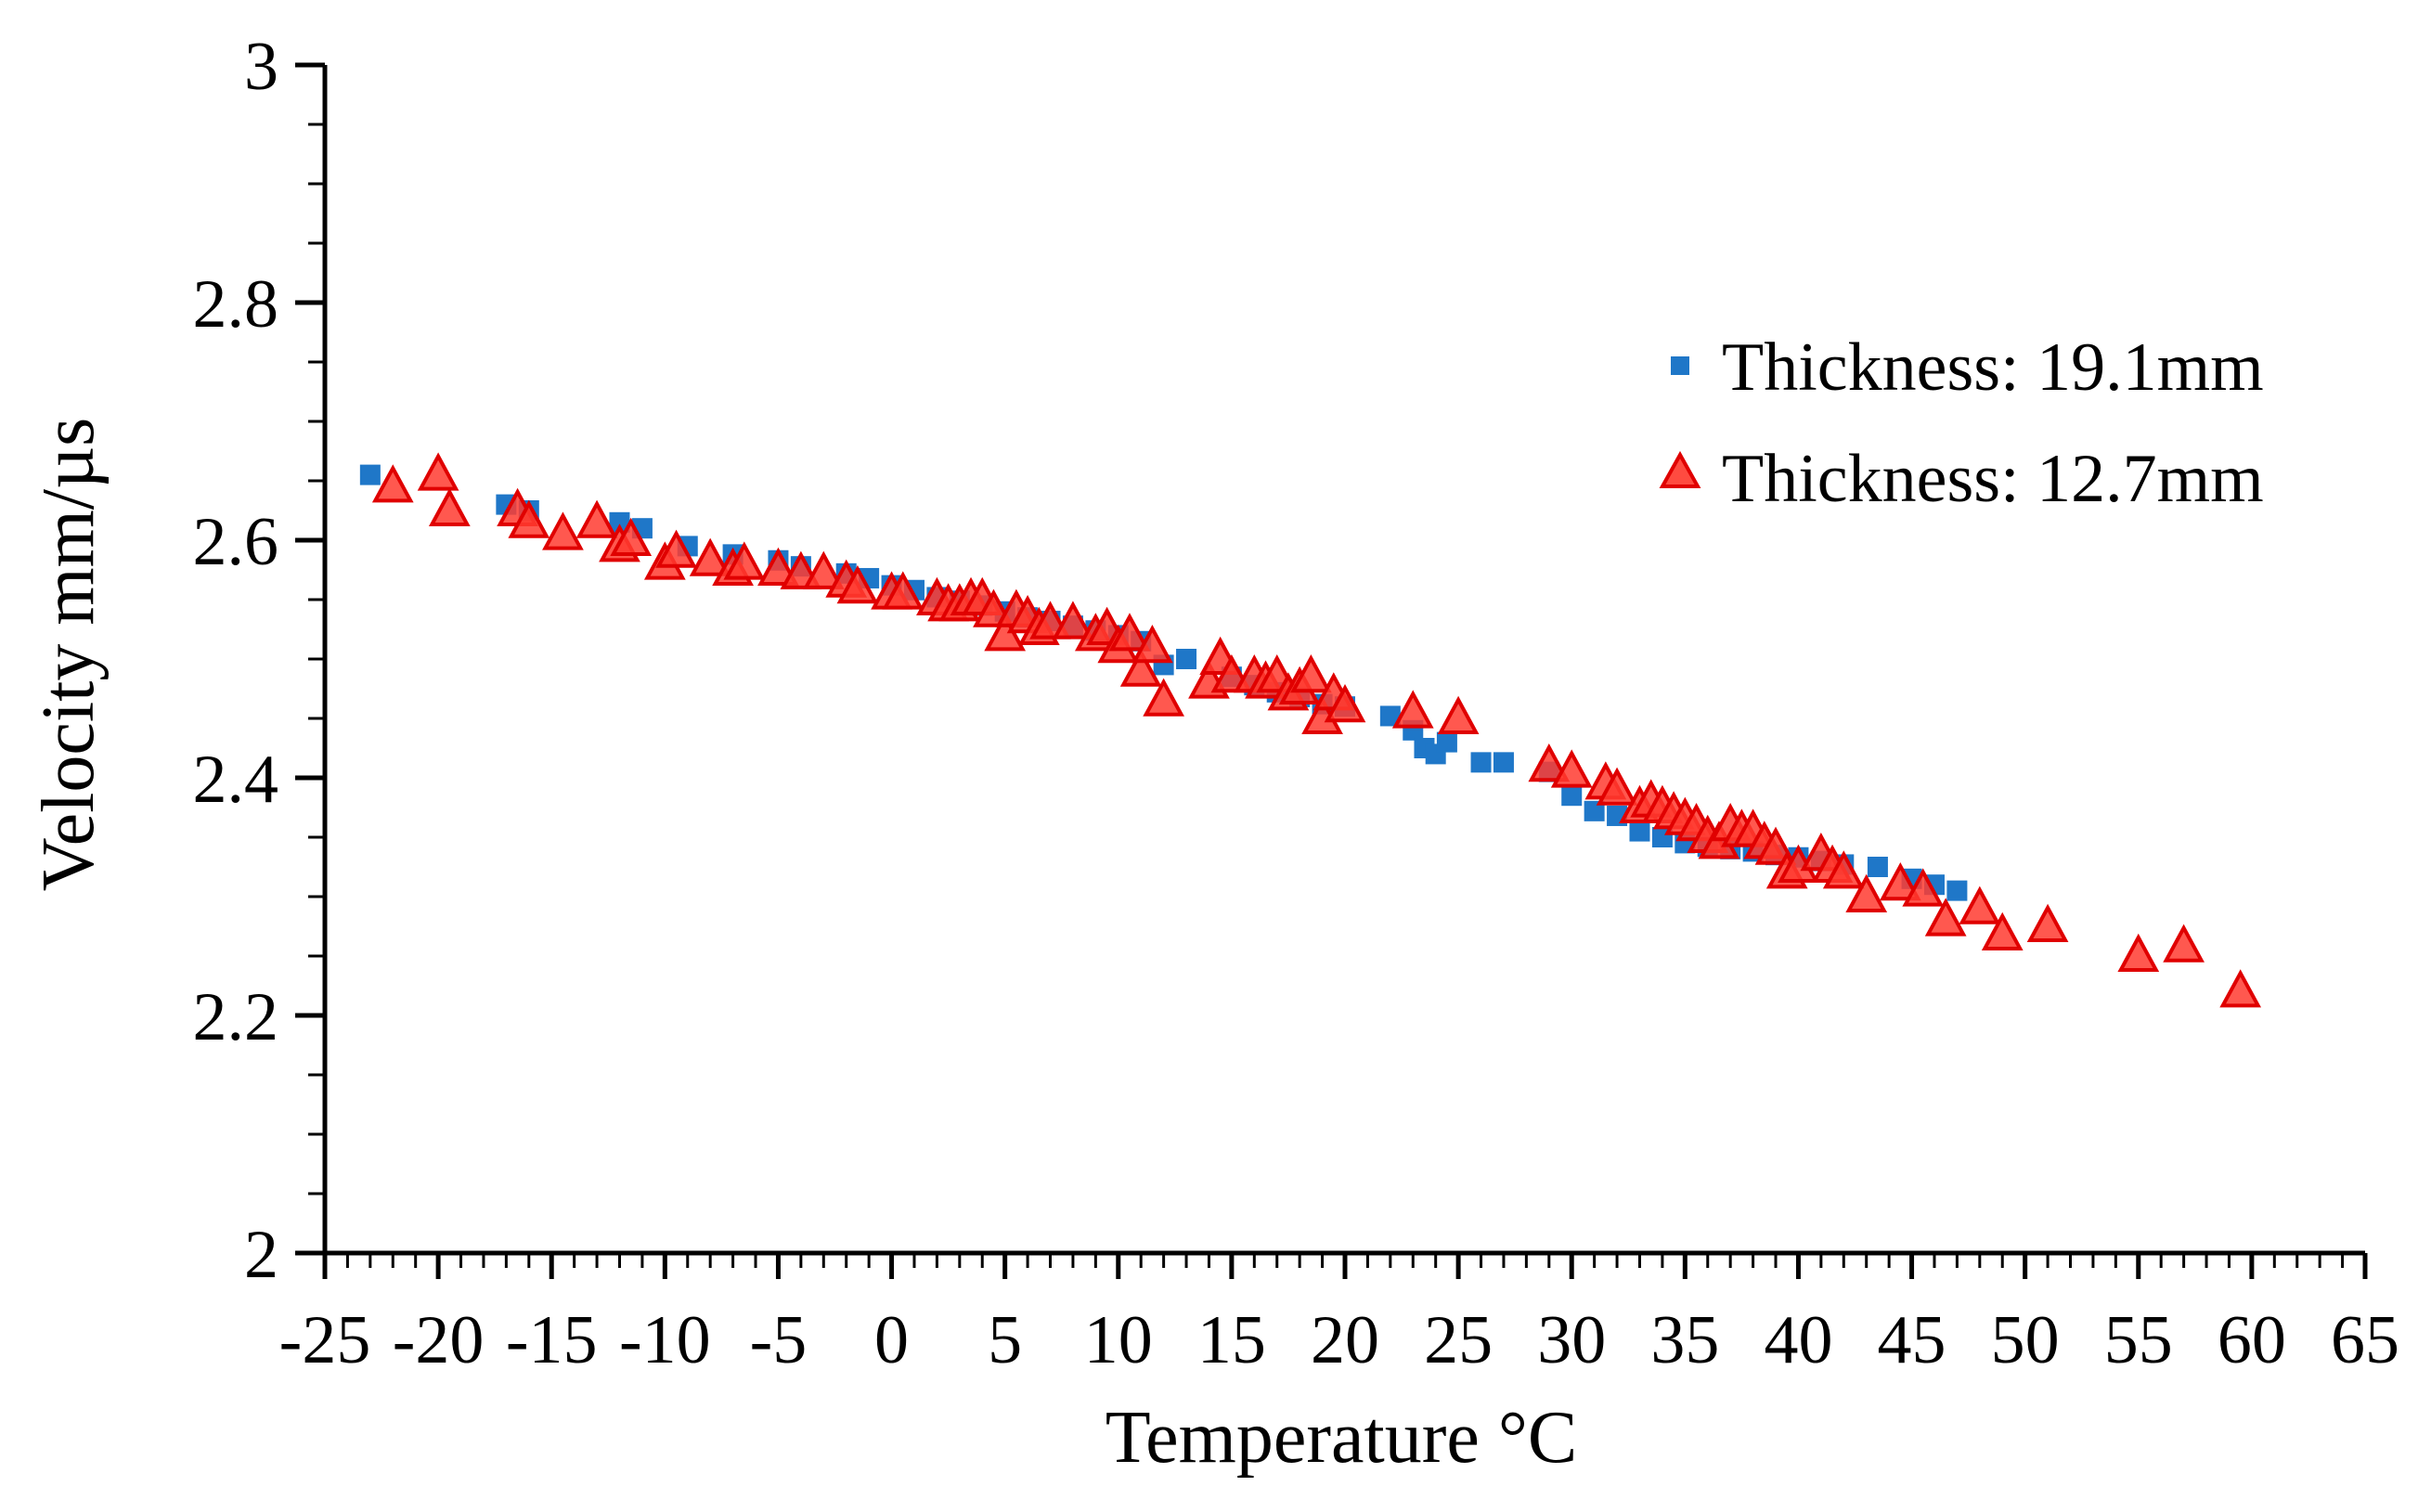 The image size is (2431, 1512). Describe the element at coordinates (1993, 479) in the screenshot. I see `legend-label-thickness-12-7mm: Thickness: 12.7mm` at that location.